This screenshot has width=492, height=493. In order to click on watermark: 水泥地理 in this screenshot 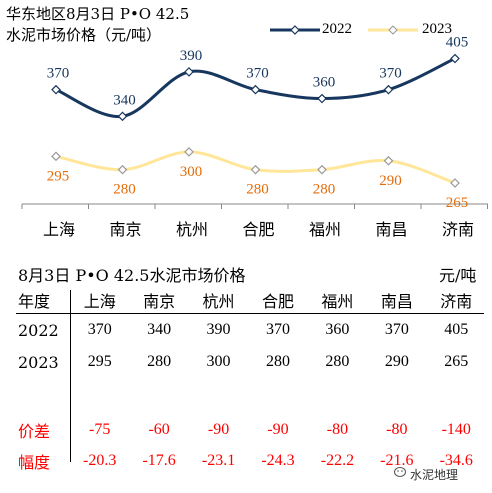, I will do `click(434, 475)`.